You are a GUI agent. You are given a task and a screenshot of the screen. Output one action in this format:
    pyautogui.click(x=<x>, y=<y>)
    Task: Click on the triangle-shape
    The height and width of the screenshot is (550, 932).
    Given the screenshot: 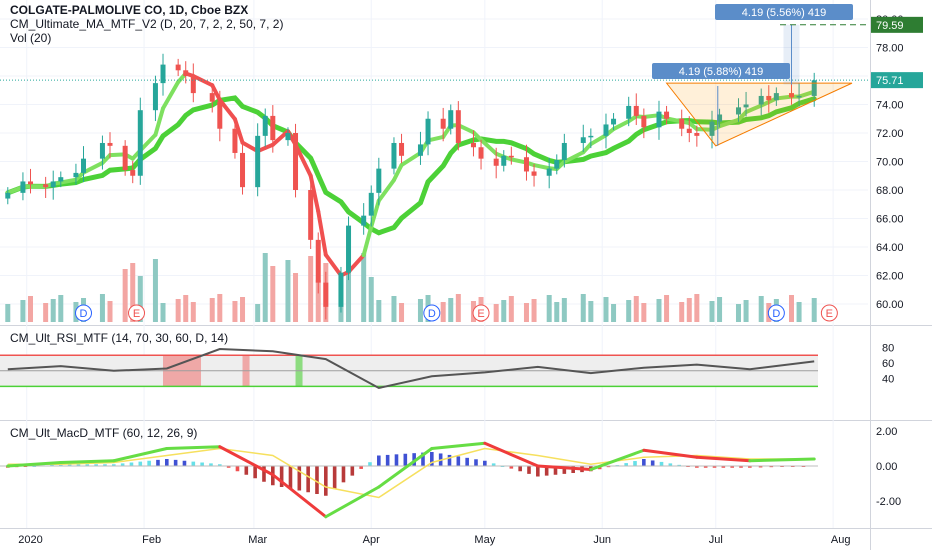 What is the action you would take?
    pyautogui.click(x=759, y=114)
    